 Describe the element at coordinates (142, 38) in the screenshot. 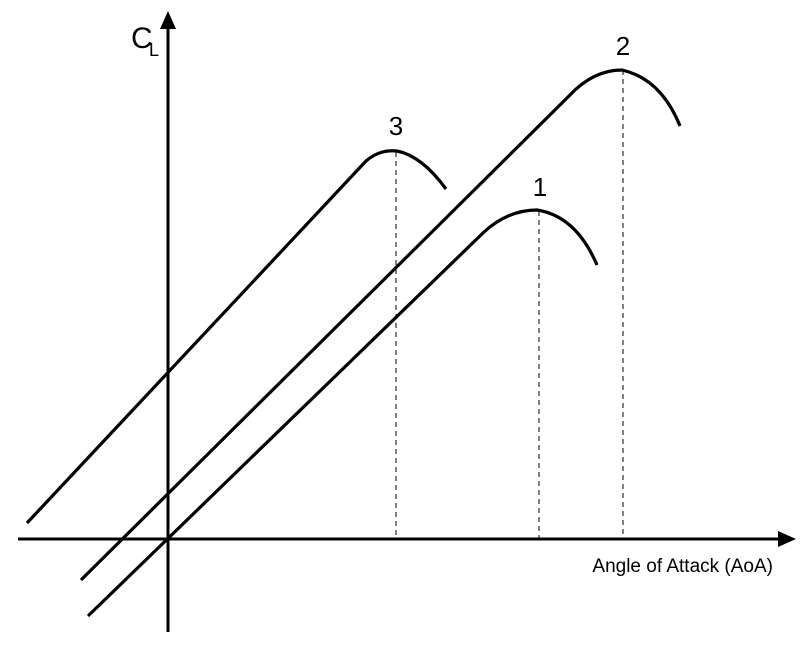

I see `y-axis-label: C` at that location.